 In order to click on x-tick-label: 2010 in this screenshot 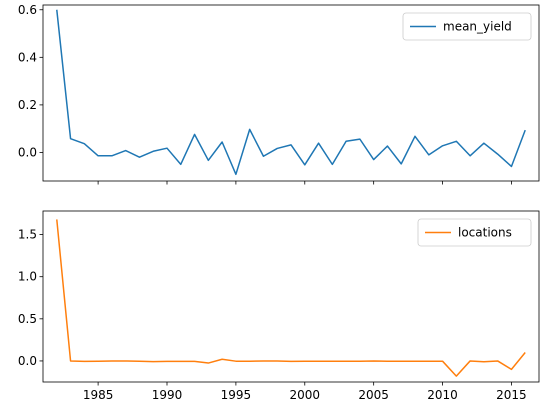, I will do `click(442, 395)`.